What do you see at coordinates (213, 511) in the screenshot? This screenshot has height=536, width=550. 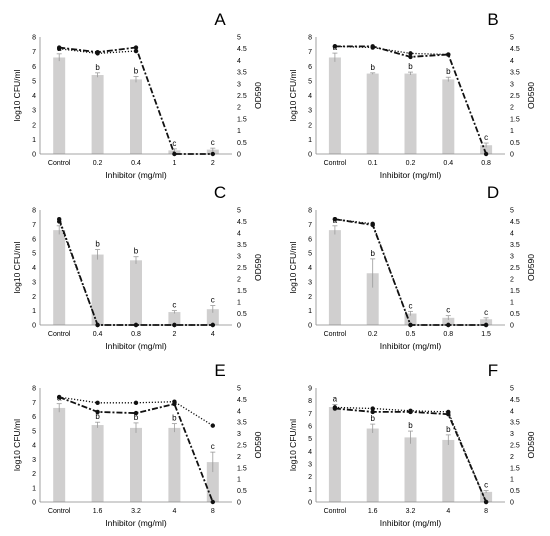 I see `x-tick-label: 8` at bounding box center [213, 511].